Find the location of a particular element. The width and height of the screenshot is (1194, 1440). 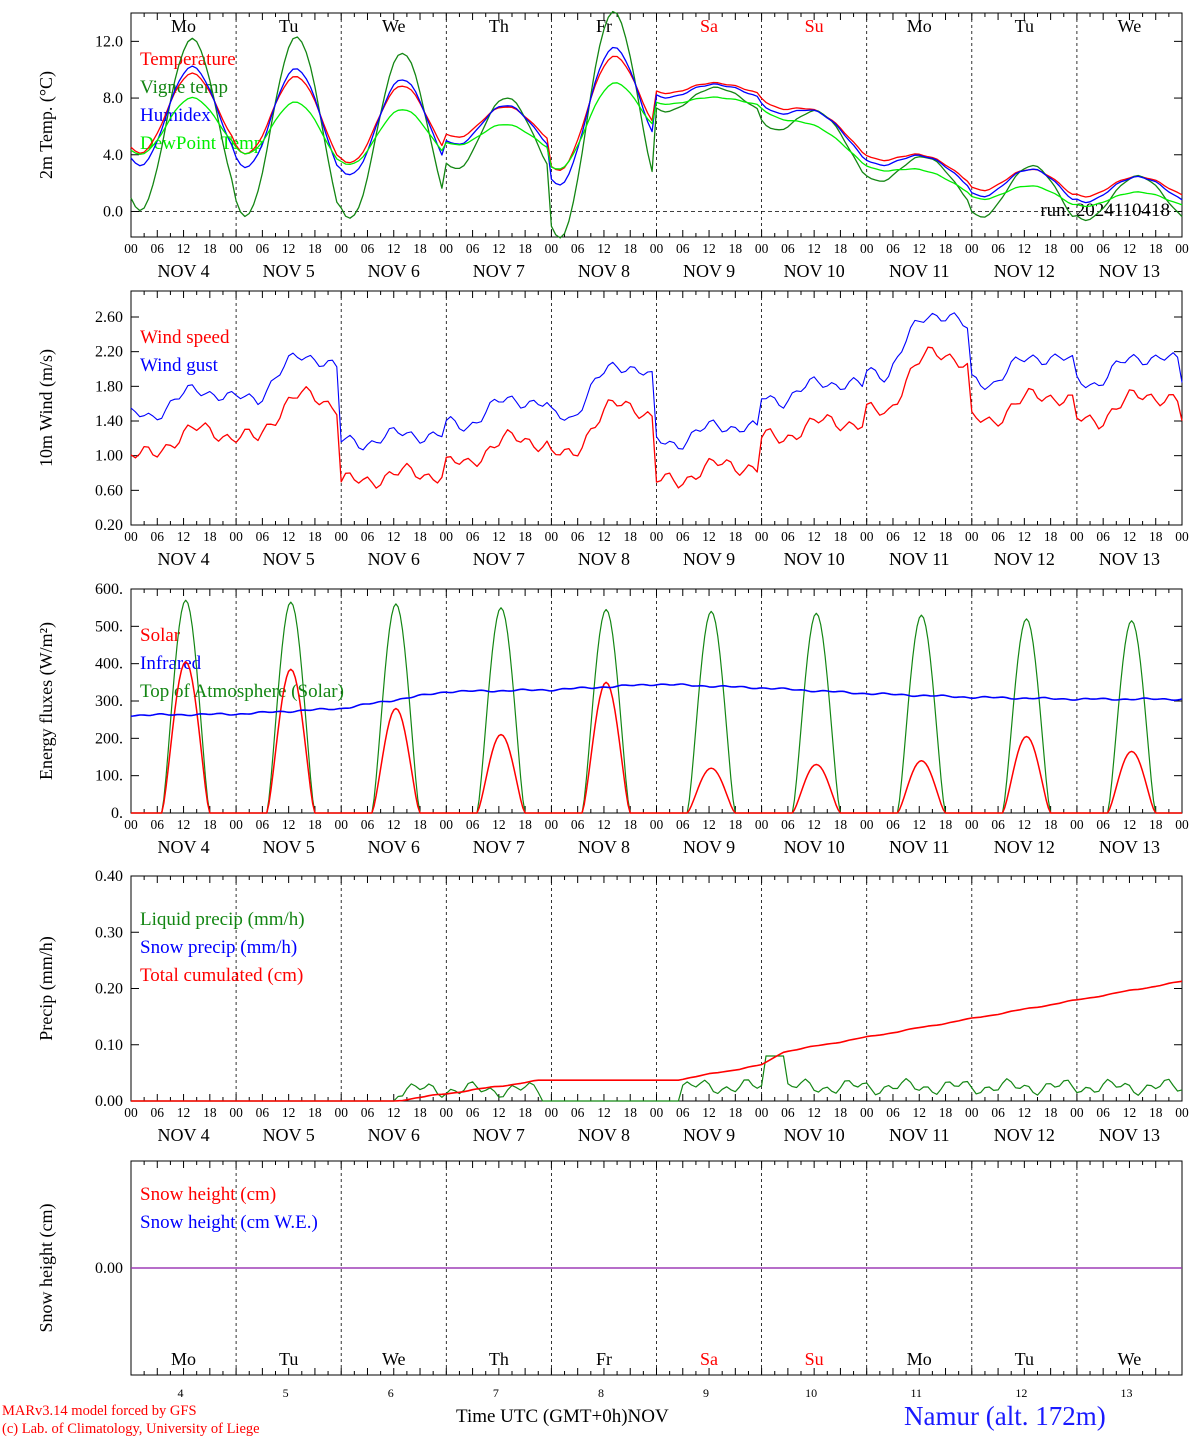

day-number-label: 11 is located at coordinates (916, 1393).